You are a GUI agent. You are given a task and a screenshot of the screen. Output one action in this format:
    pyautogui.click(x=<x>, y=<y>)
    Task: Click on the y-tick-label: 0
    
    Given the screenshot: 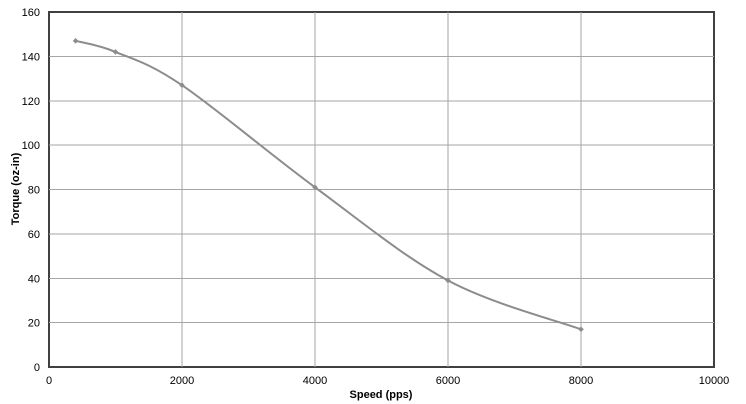 What is the action you would take?
    pyautogui.click(x=37, y=368)
    